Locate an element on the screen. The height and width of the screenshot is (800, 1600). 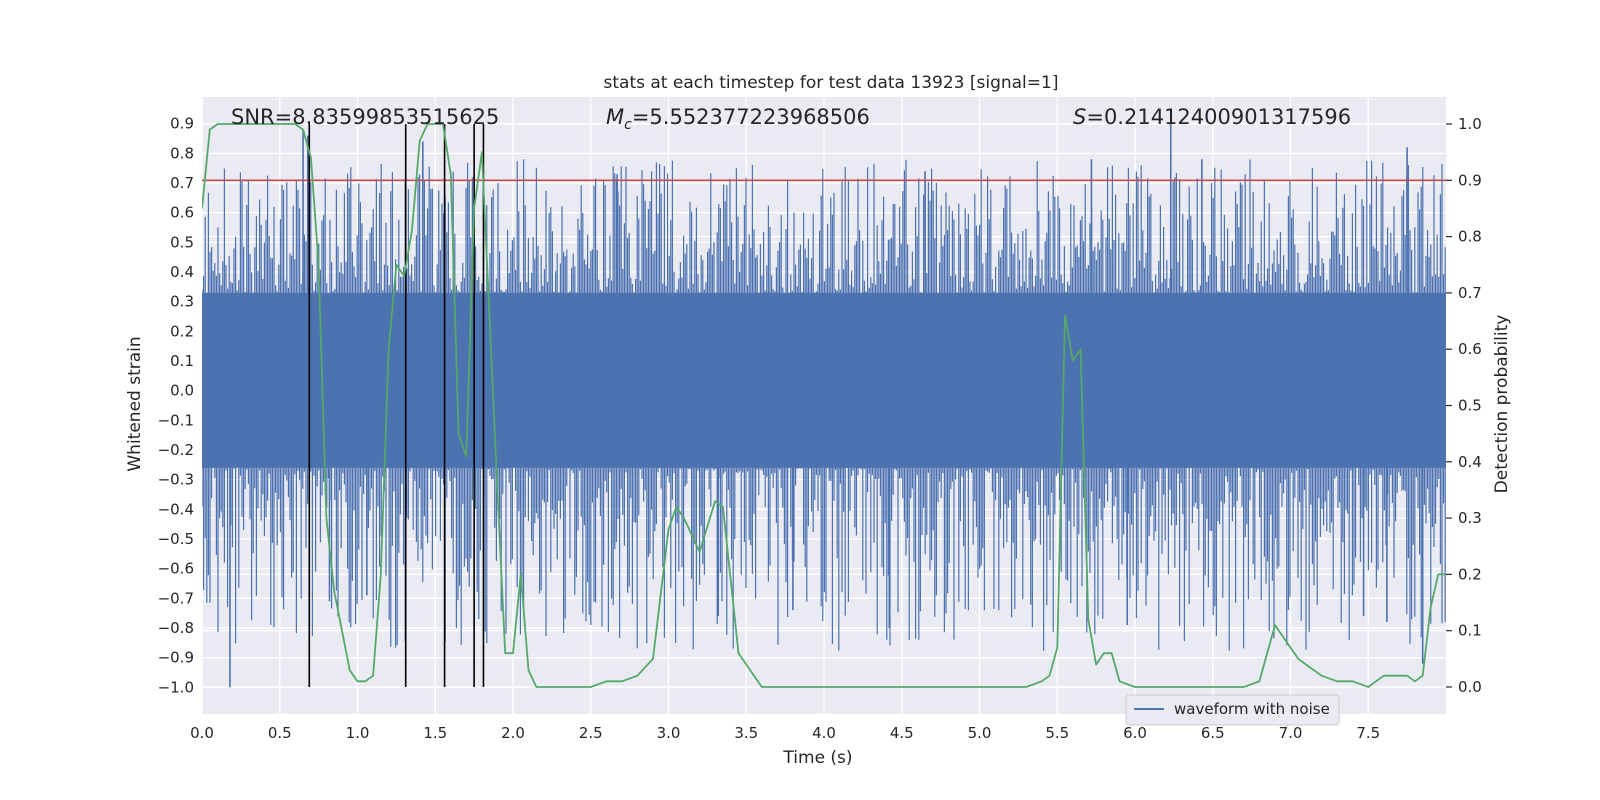
y2-axis-label: Detection probability is located at coordinates (1502, 404).